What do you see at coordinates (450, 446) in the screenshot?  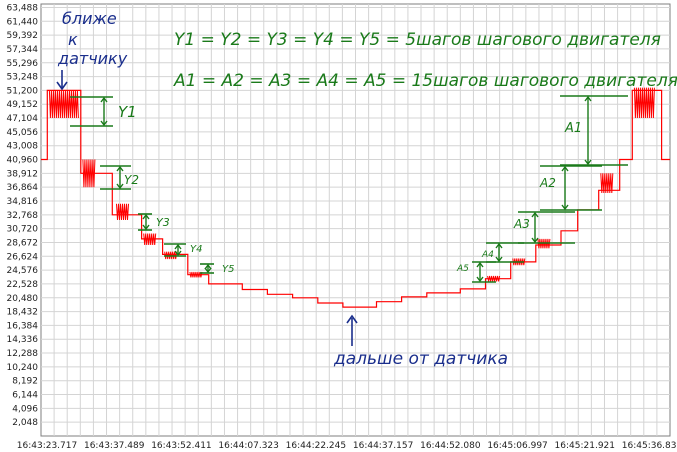 I see `x-tick-label: 16:44:52.080` at bounding box center [450, 446].